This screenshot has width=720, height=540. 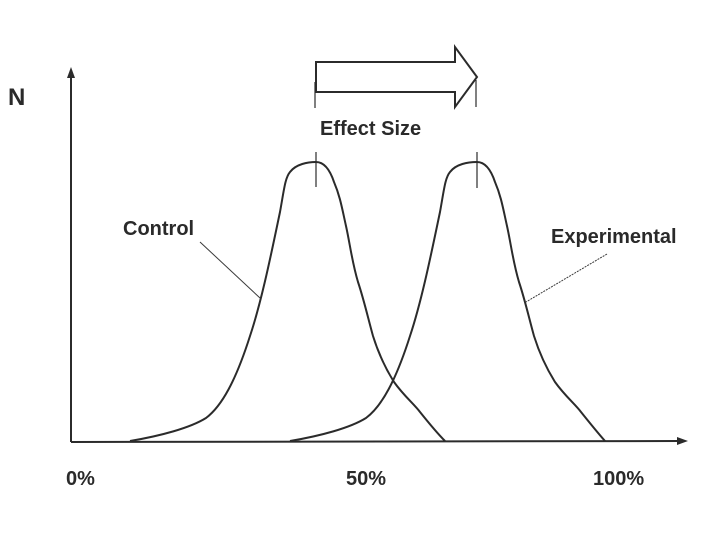 I want to click on control-label: Control, so click(x=159, y=229).